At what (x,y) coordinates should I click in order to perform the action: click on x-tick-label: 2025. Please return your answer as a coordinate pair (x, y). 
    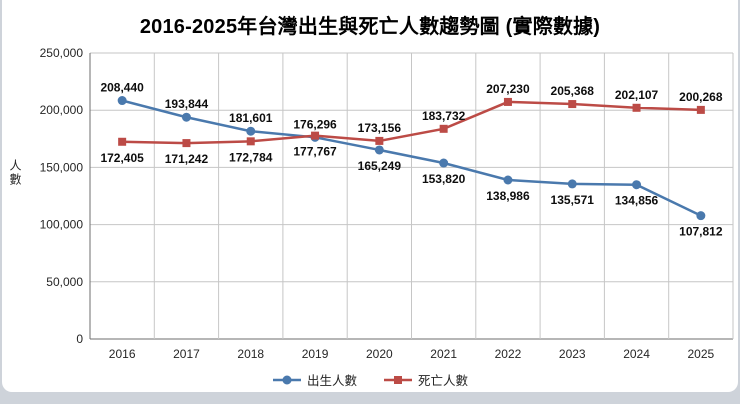
    Looking at the image, I should click on (700, 354).